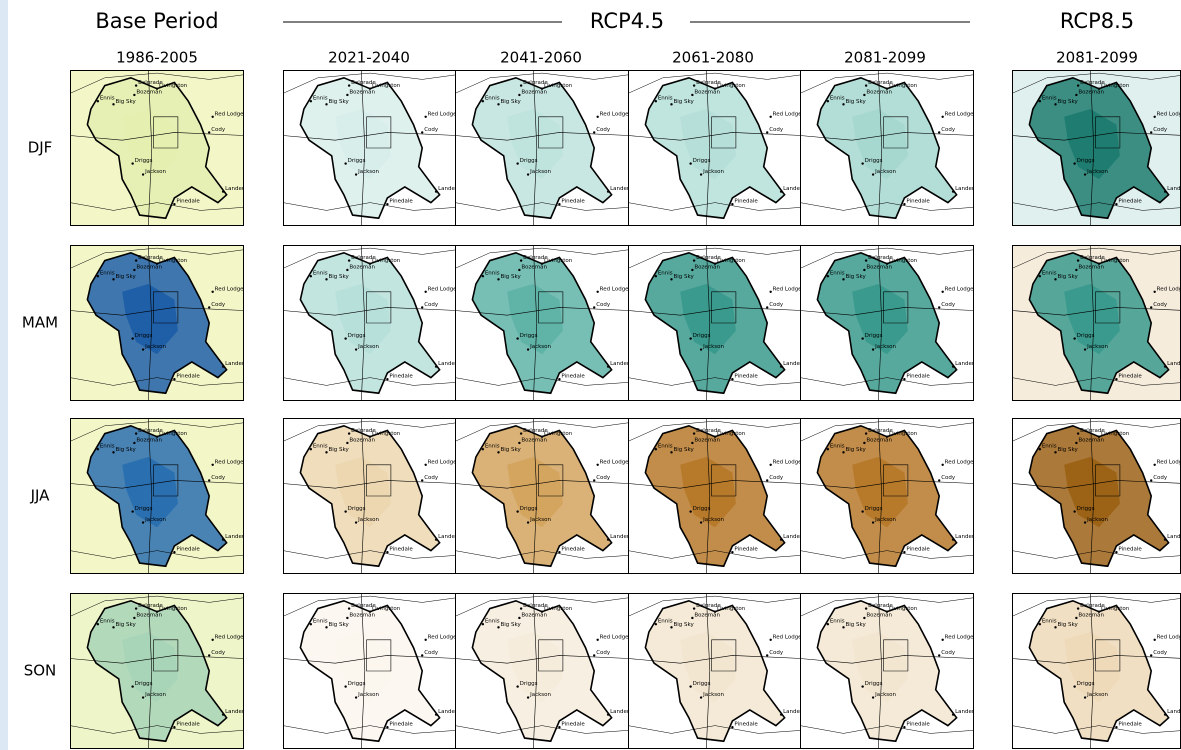 The image size is (1181, 750). I want to click on city-label: Pinedale, so click(918, 550).